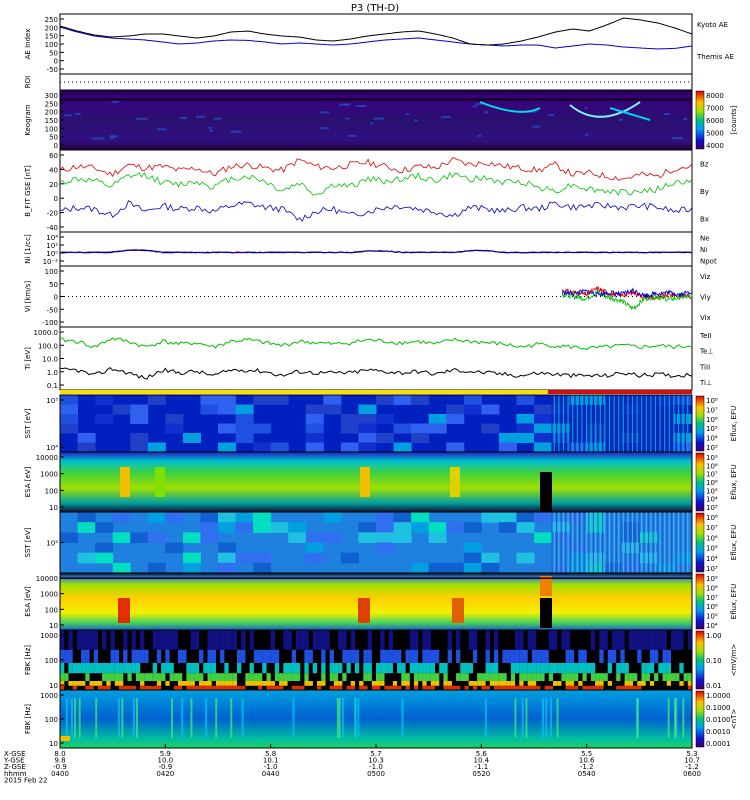 The height and width of the screenshot is (800, 750). I want to click on xaxis-tick-label: 10.6, so click(587, 761).